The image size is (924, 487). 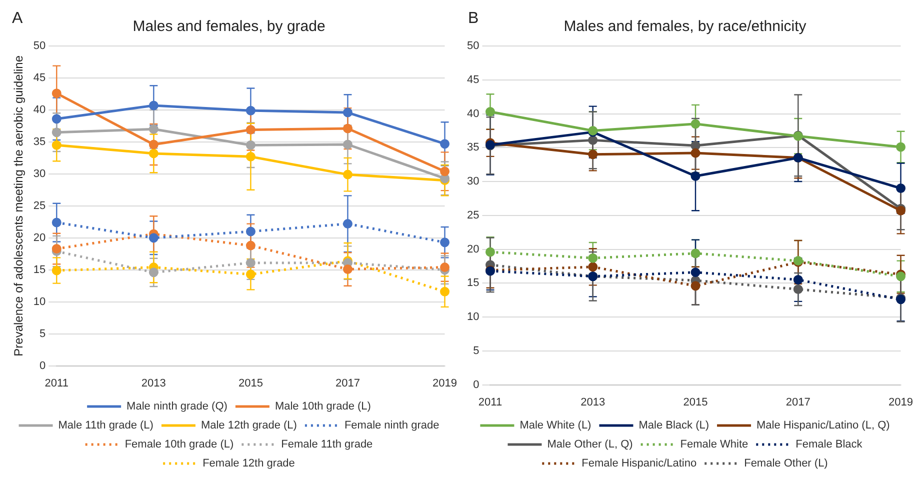 I want to click on chart-title: Males and females, by race/ethnicity, so click(x=685, y=27).